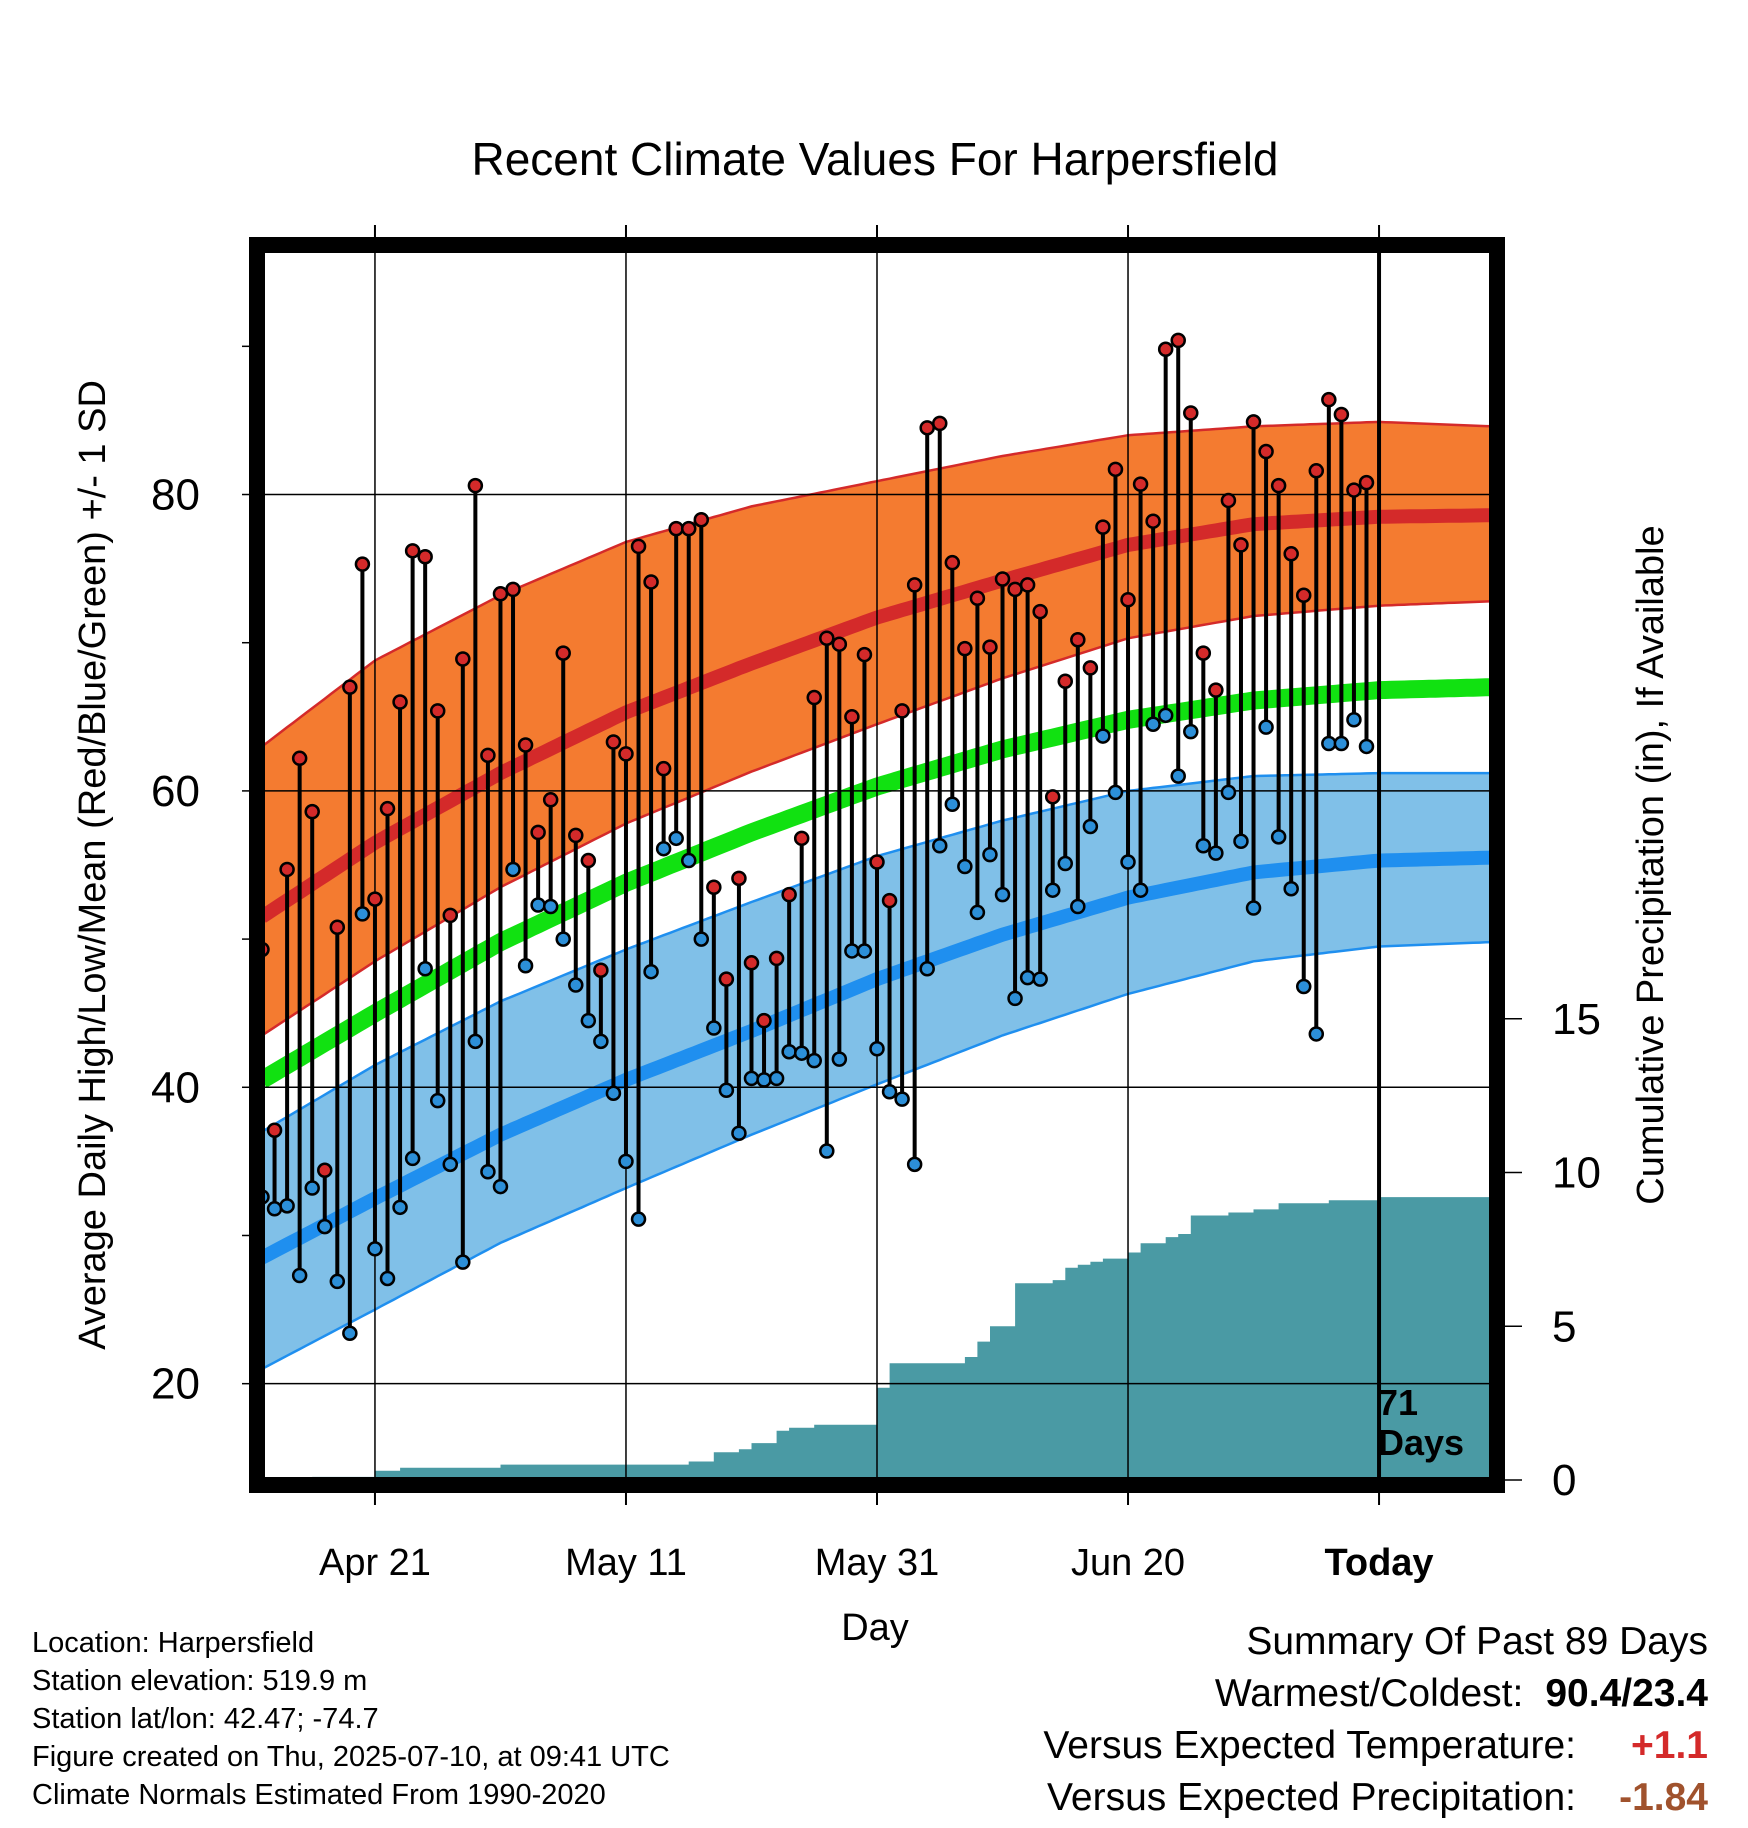 The height and width of the screenshot is (1828, 1748). Describe the element at coordinates (1421, 1442) in the screenshot. I see `today-days-label-line2: Days` at that location.